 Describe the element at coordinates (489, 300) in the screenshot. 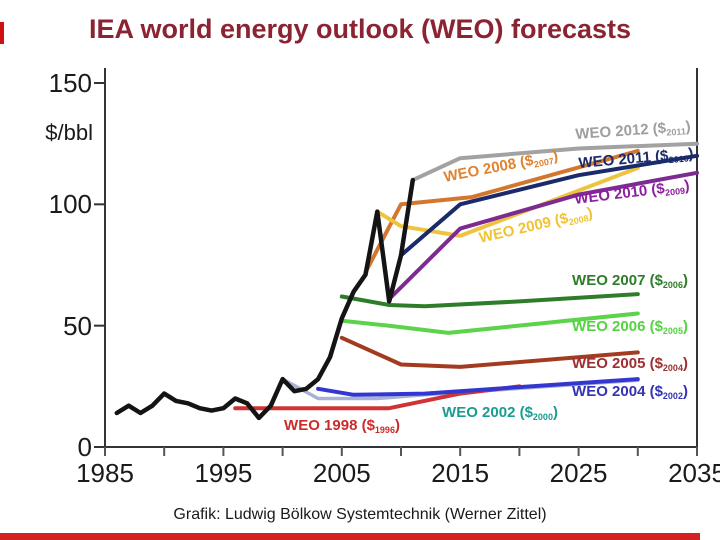

I see `weo-2007-forecast-line` at that location.